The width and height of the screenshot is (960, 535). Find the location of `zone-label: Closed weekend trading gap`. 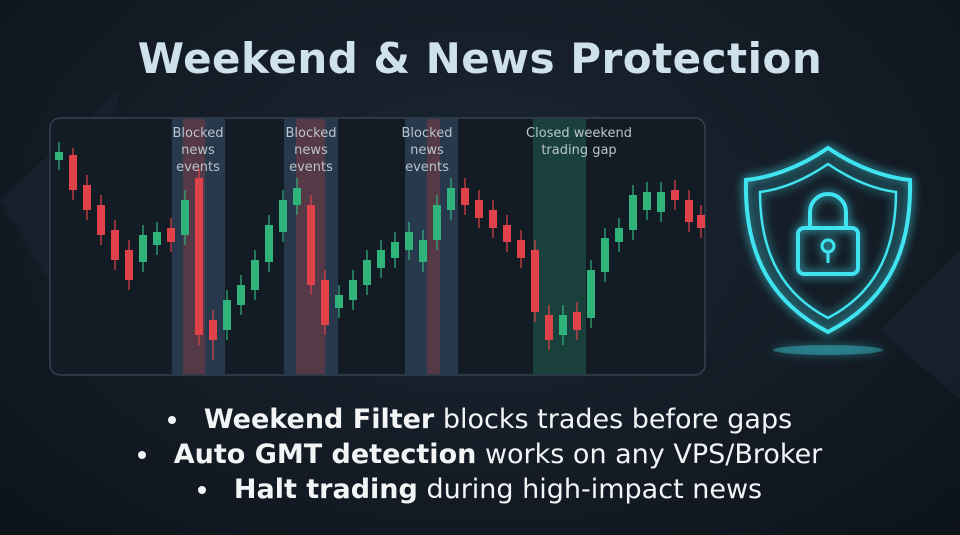

zone-label: Closed weekend trading gap is located at coordinates (579, 142).